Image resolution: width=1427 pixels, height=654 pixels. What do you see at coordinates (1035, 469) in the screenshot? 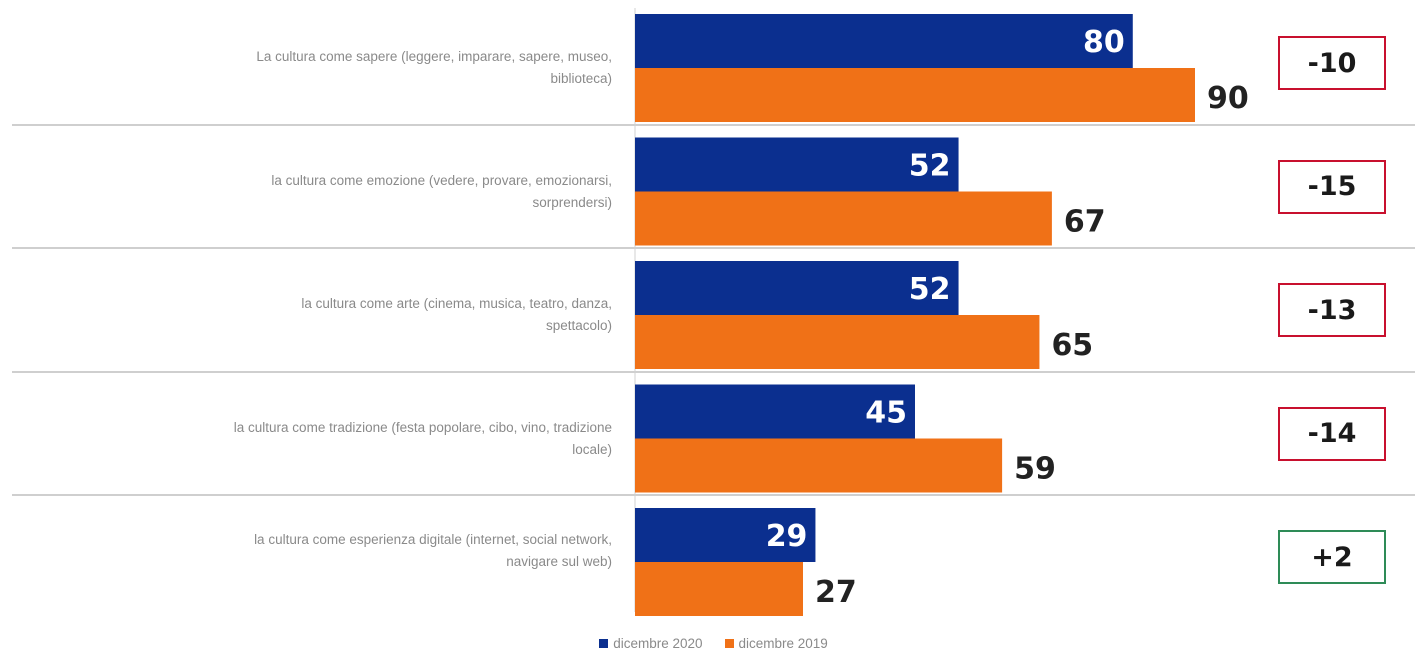
I see `bar-label-2019-4: 59` at bounding box center [1035, 469].